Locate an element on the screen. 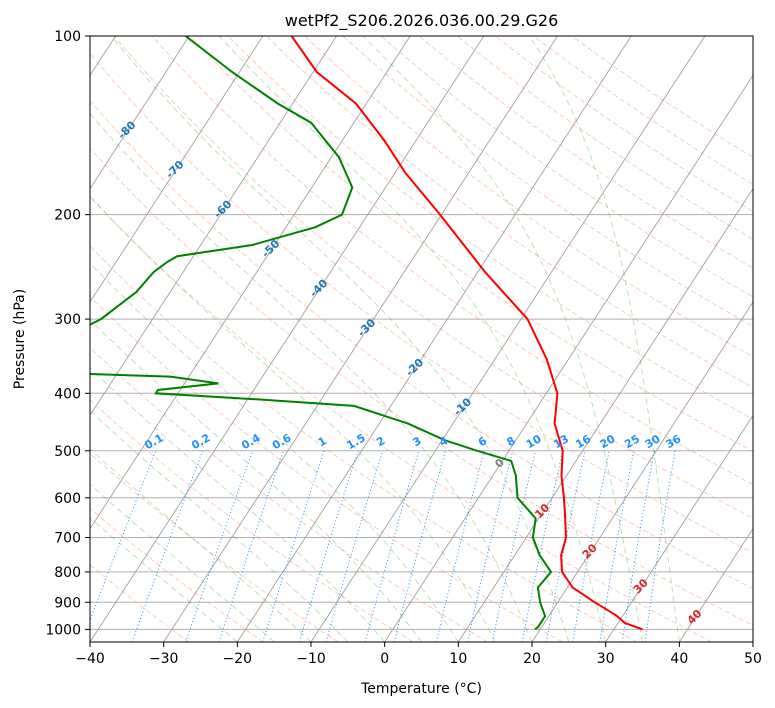  y-tick-label: 300 is located at coordinates (67, 320).